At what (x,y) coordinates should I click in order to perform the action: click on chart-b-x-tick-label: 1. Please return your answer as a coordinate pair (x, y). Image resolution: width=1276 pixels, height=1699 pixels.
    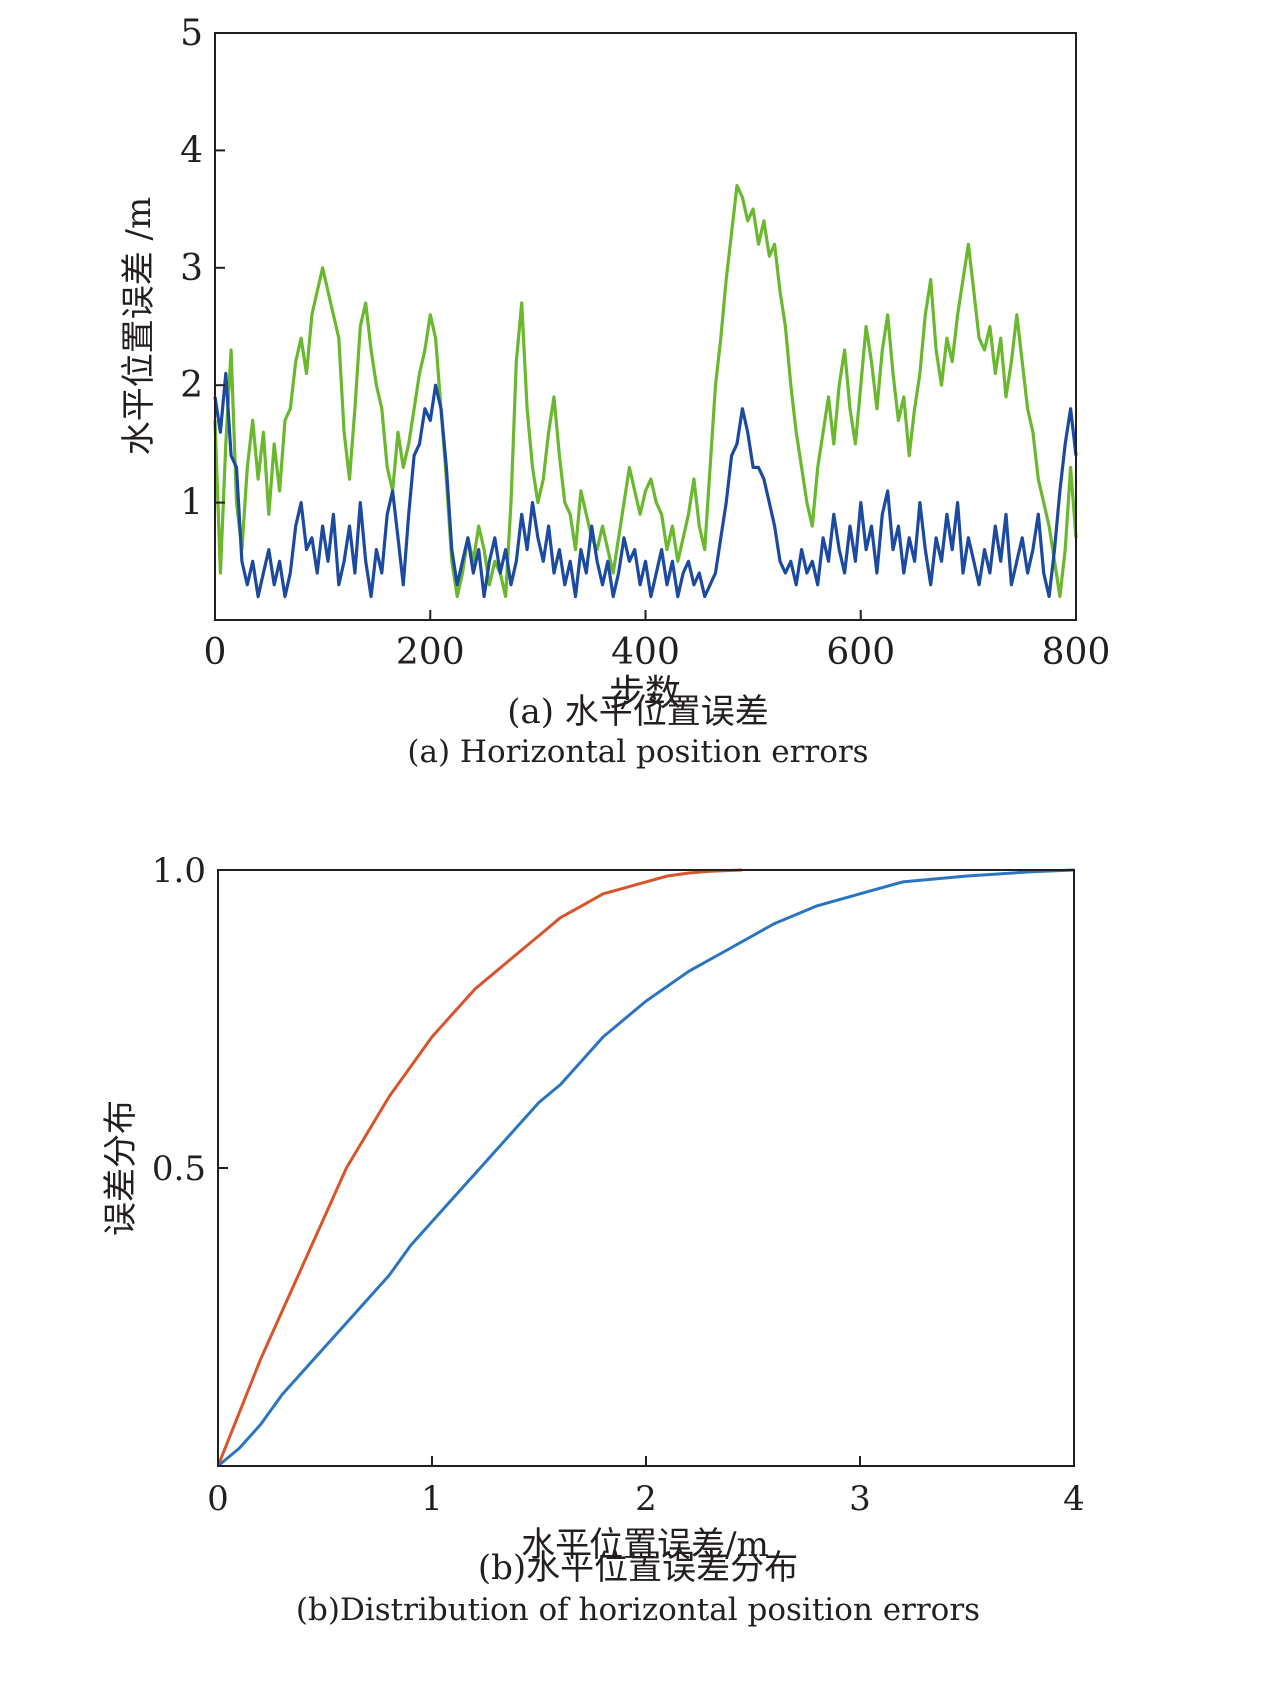
    Looking at the image, I should click on (432, 1499).